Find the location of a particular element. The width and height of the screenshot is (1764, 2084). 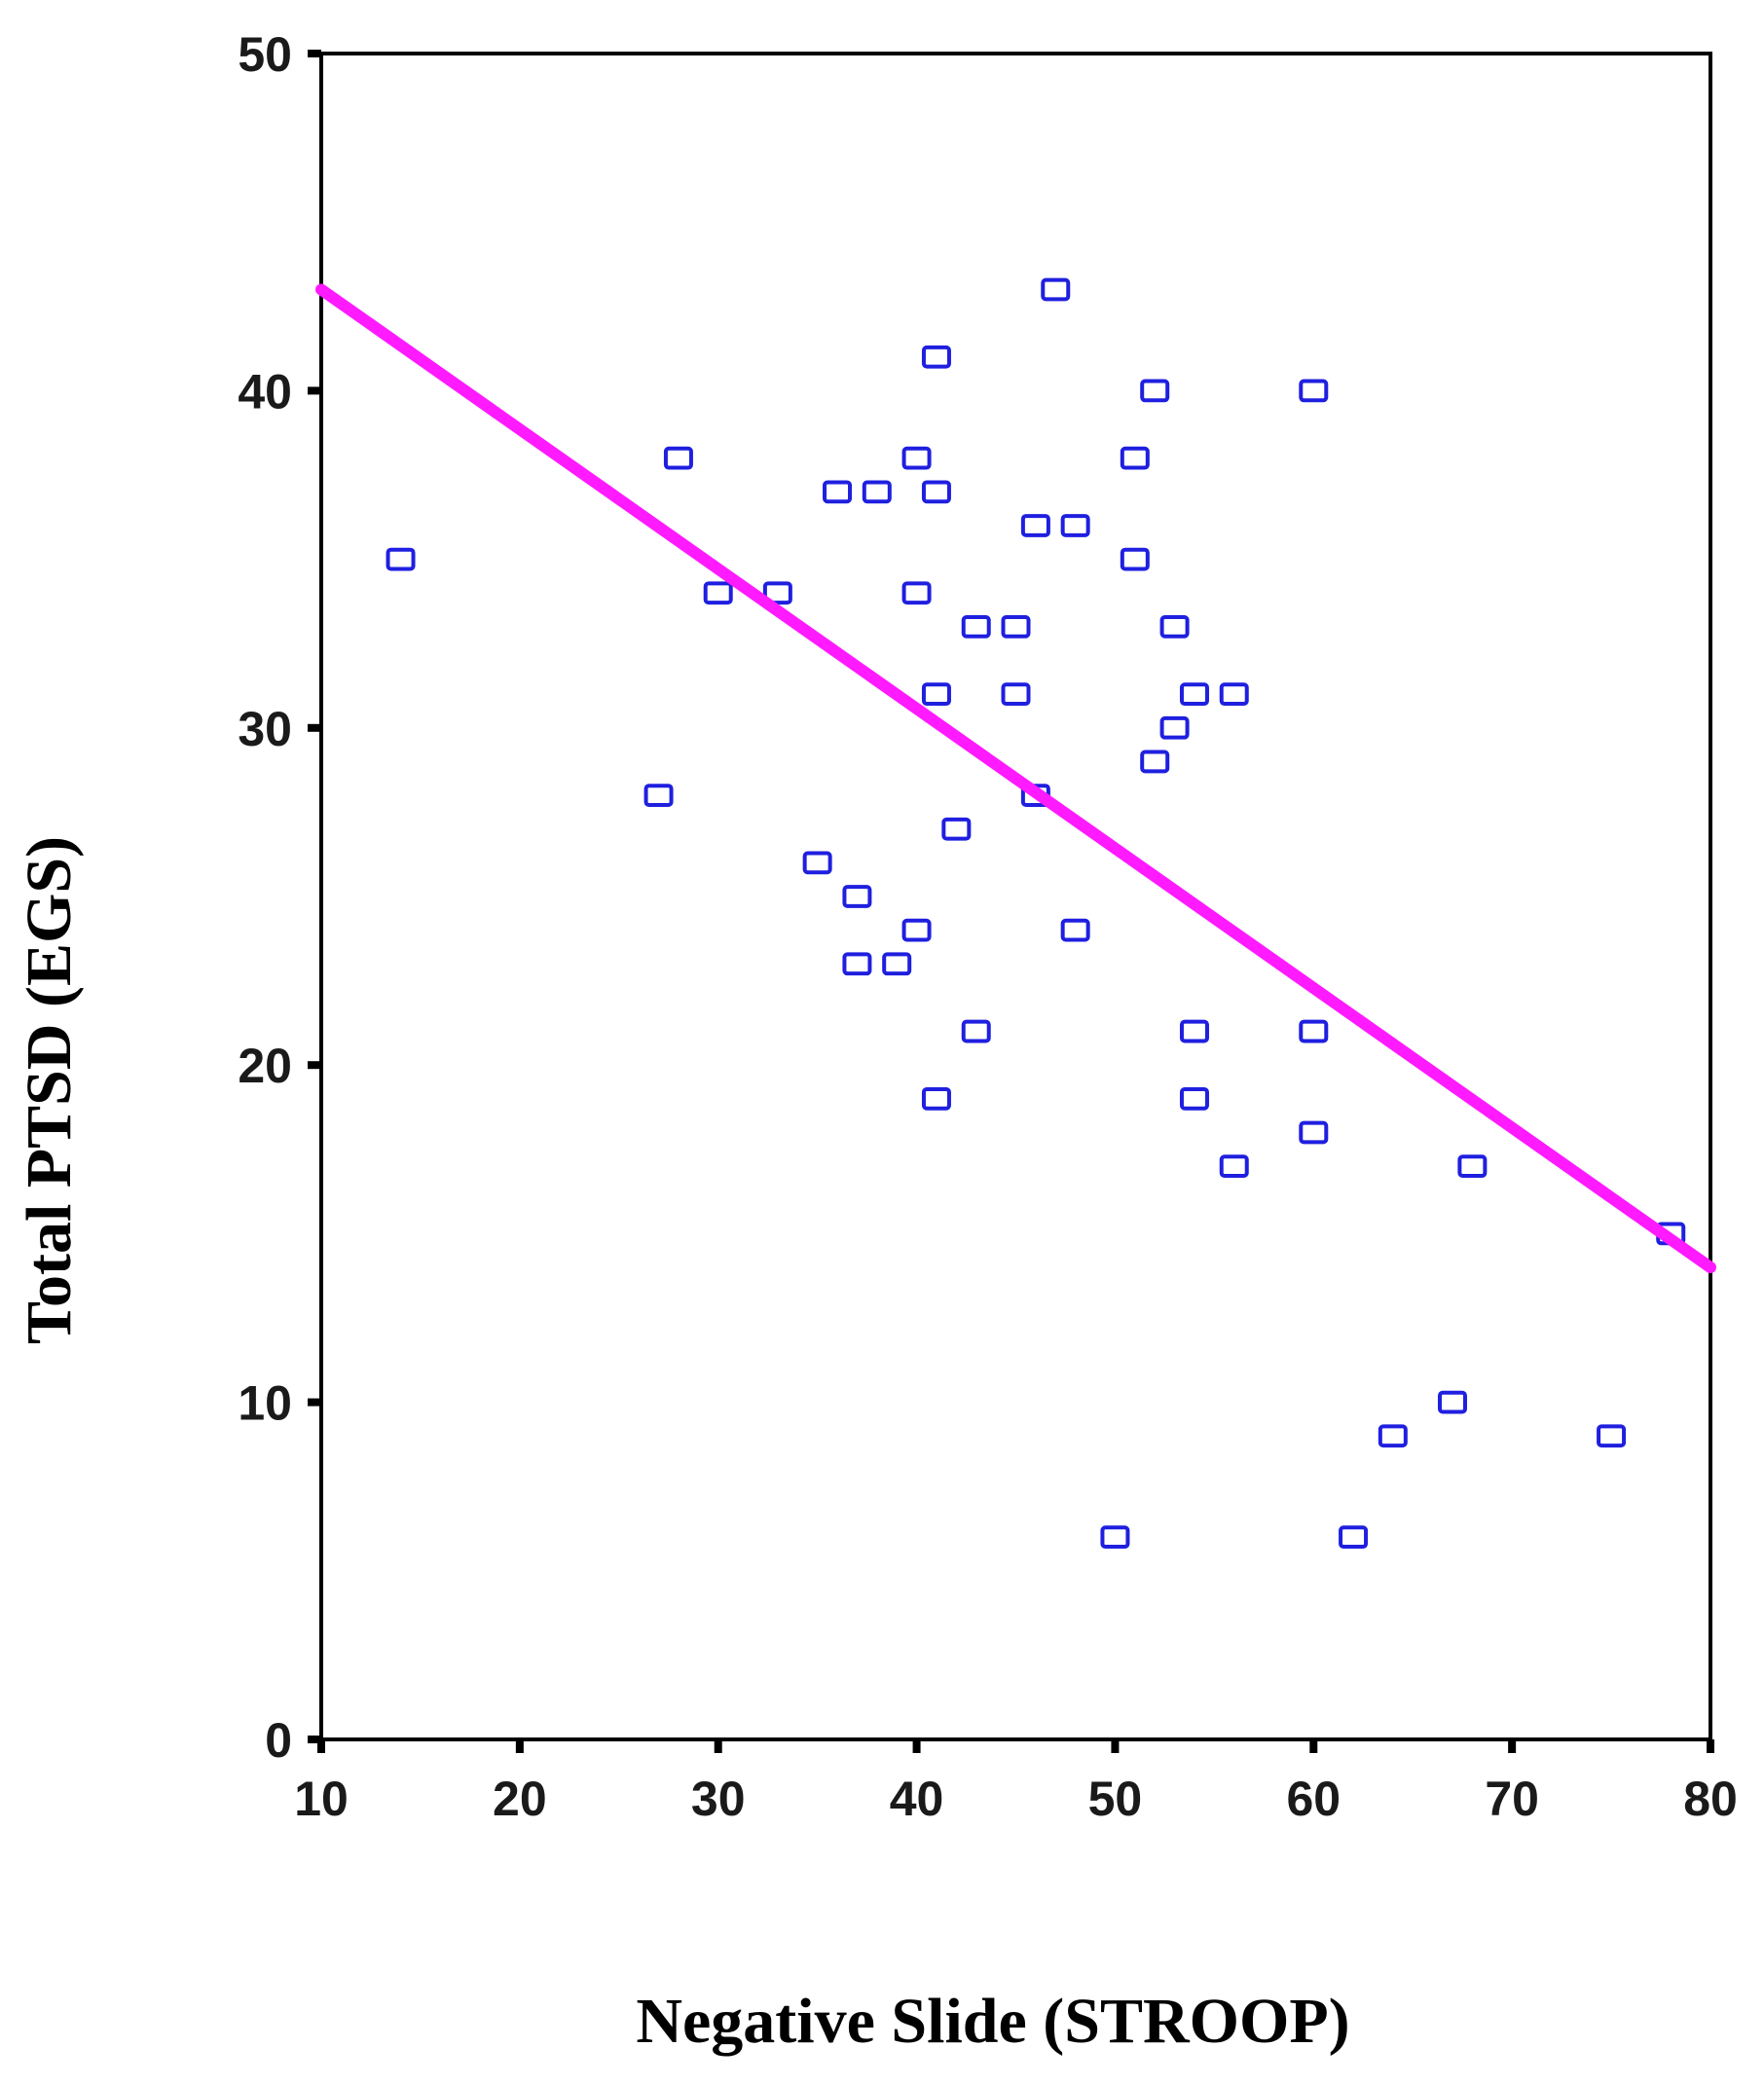

x-tick-label: 30 is located at coordinates (718, 1799).